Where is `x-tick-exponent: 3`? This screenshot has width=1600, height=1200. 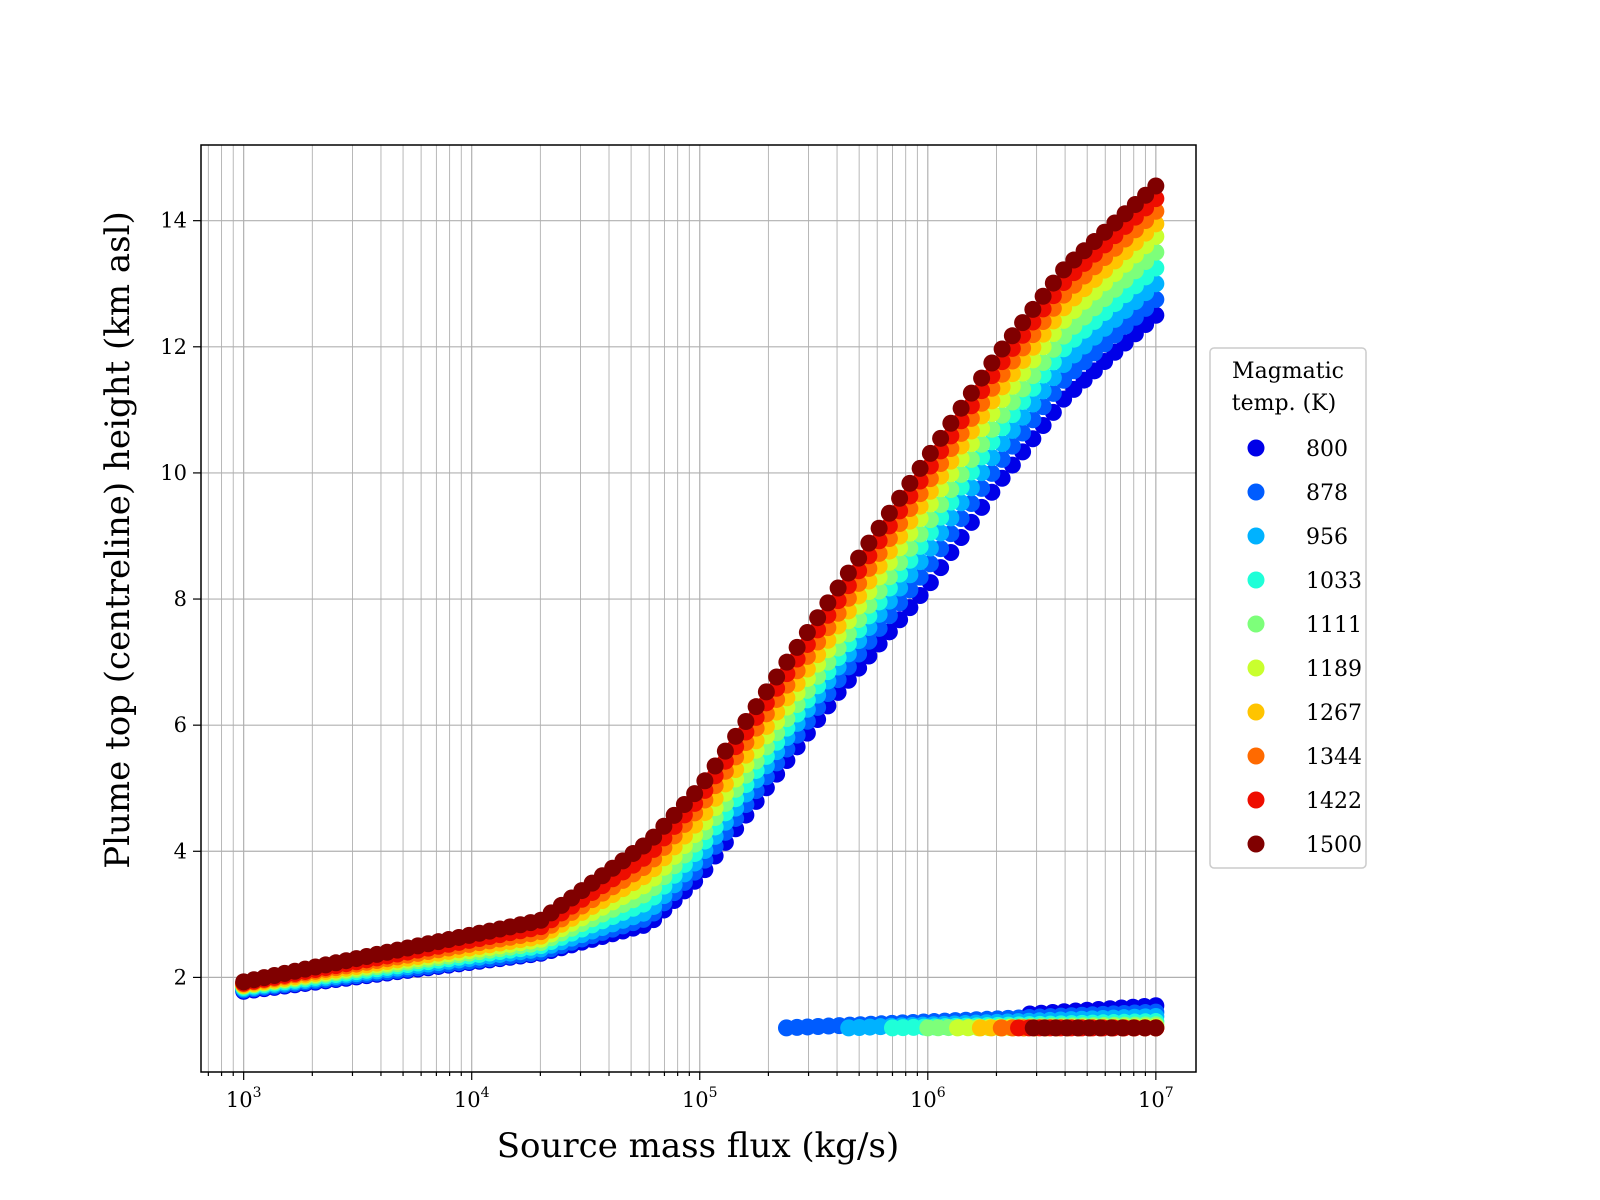 x-tick-exponent: 3 is located at coordinates (257, 1093).